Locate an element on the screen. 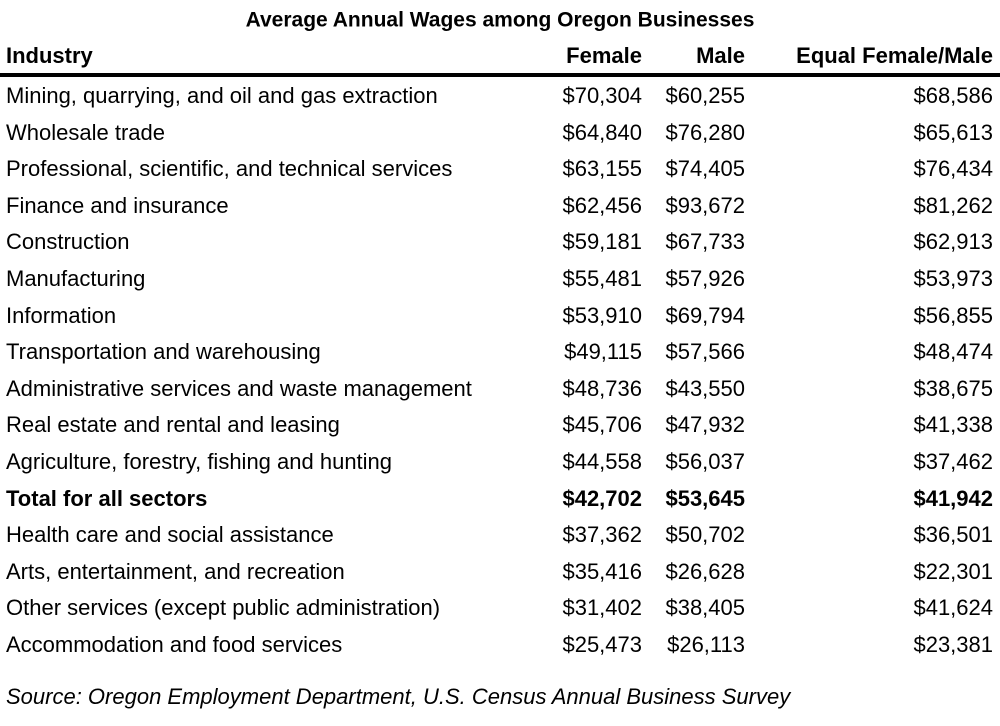  wage-value: $62,456 is located at coordinates (602, 205).